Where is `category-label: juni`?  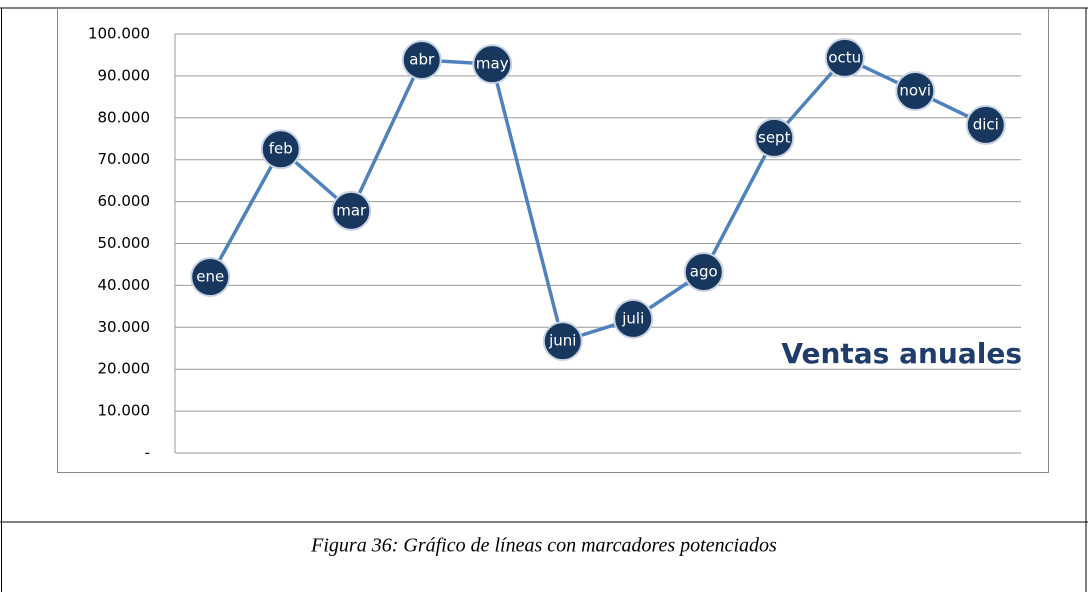
category-label: juni is located at coordinates (562, 341).